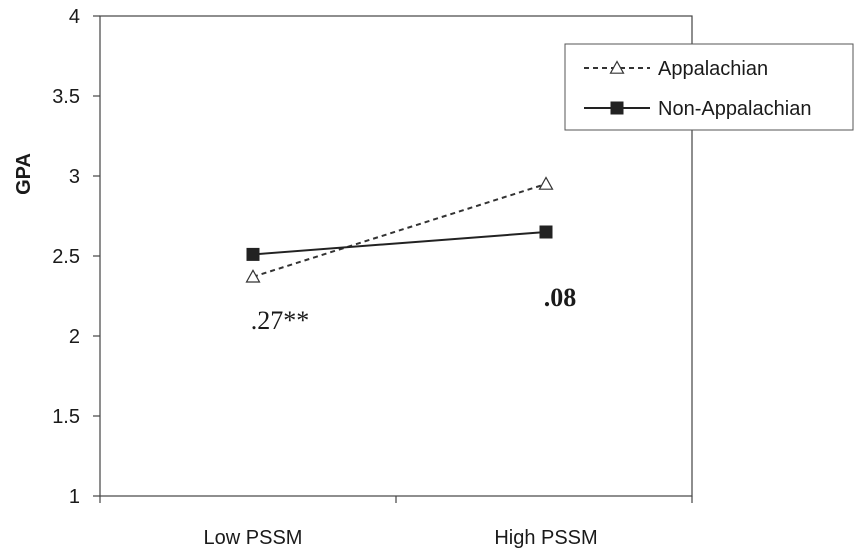 This screenshot has width=859, height=551. What do you see at coordinates (74, 497) in the screenshot?
I see `y-tick-label: 1` at bounding box center [74, 497].